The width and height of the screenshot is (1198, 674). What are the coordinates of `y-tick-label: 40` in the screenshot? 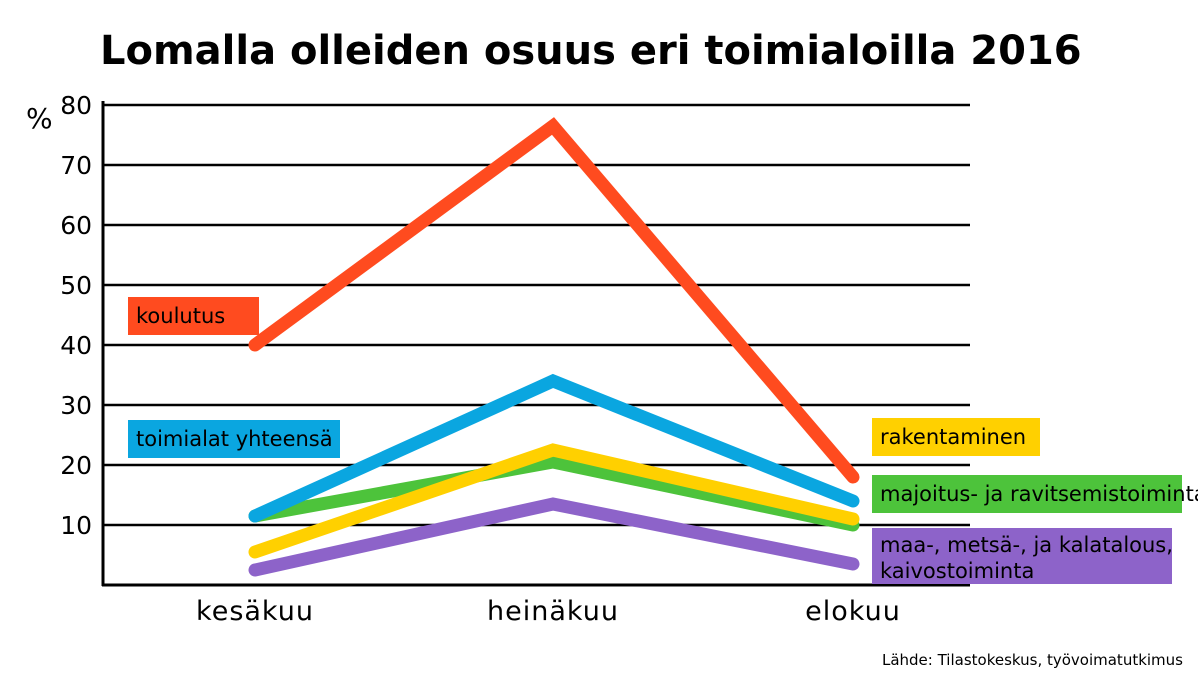 It's located at (76, 345).